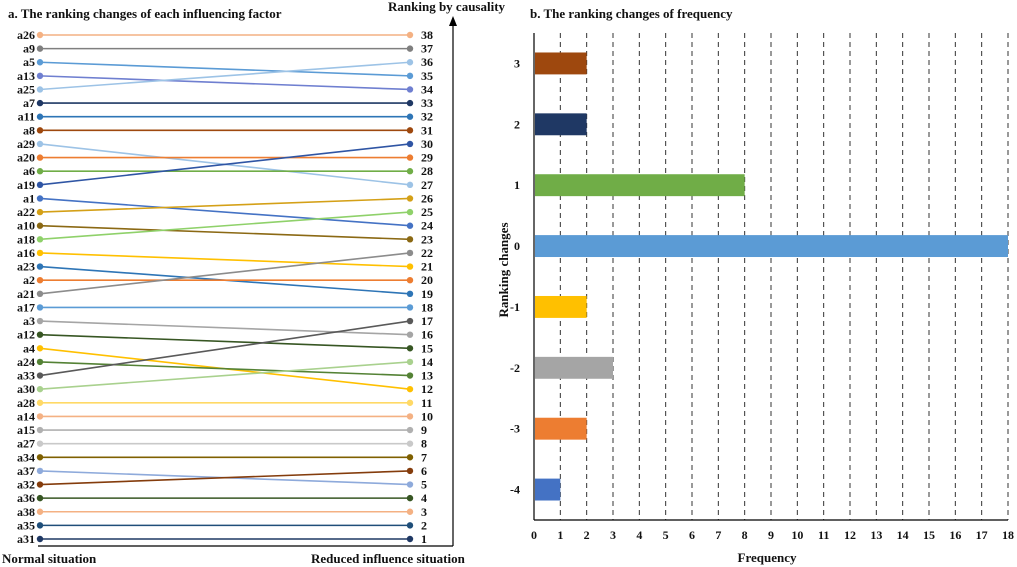 Image resolution: width=1017 pixels, height=567 pixels. I want to click on slope-line-a18, so click(225, 226).